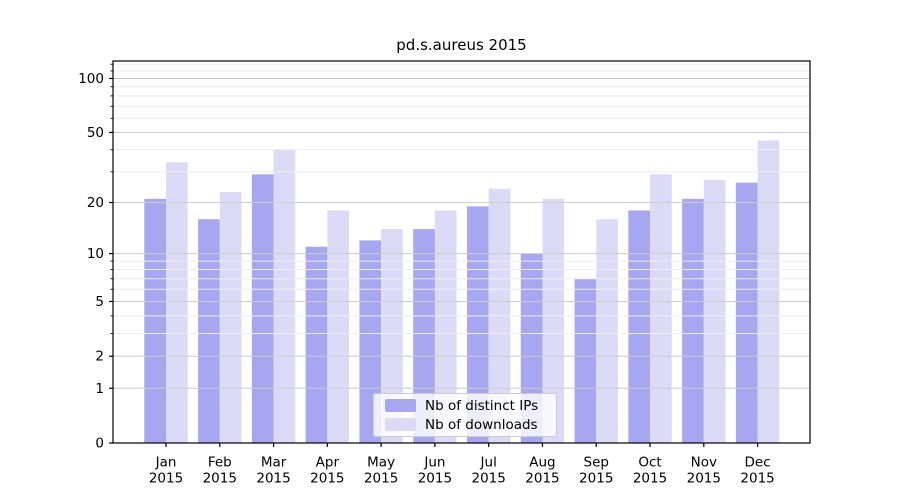 Image resolution: width=900 pixels, height=500 pixels. What do you see at coordinates (758, 463) in the screenshot?
I see `x-tick-label-dec-2015-month: Dec` at bounding box center [758, 463].